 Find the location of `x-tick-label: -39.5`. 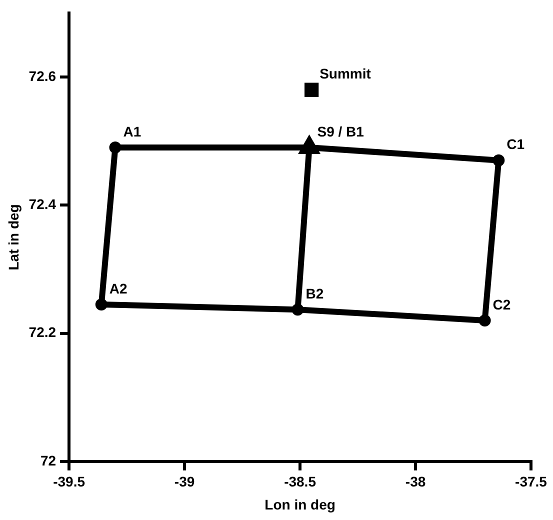

x-tick-label: -39.5 is located at coordinates (69, 482).